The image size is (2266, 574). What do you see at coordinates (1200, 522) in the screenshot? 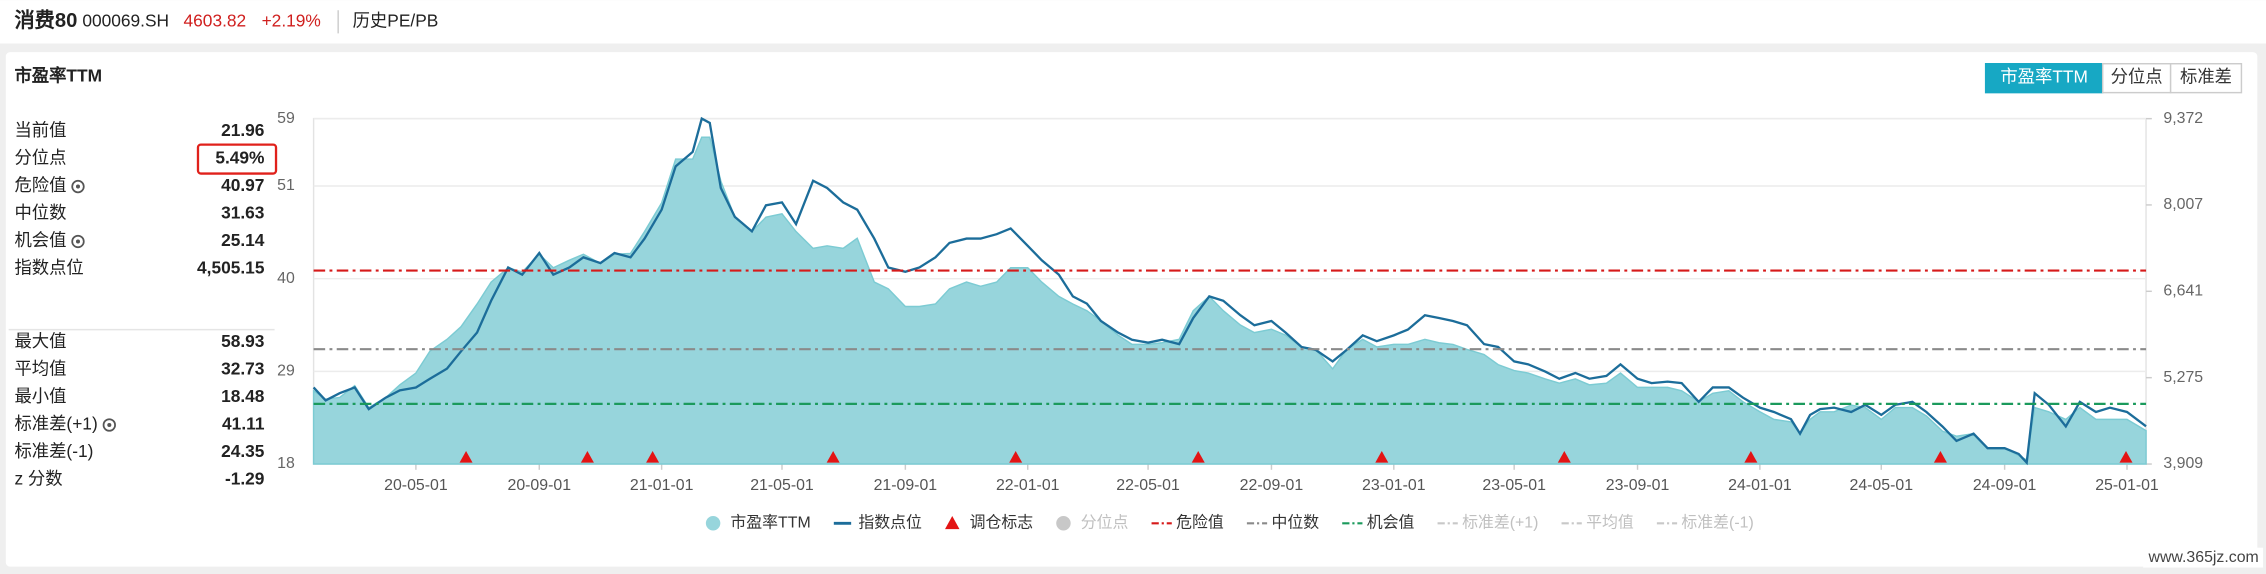
I see `legend-label: 危险值` at bounding box center [1200, 522].